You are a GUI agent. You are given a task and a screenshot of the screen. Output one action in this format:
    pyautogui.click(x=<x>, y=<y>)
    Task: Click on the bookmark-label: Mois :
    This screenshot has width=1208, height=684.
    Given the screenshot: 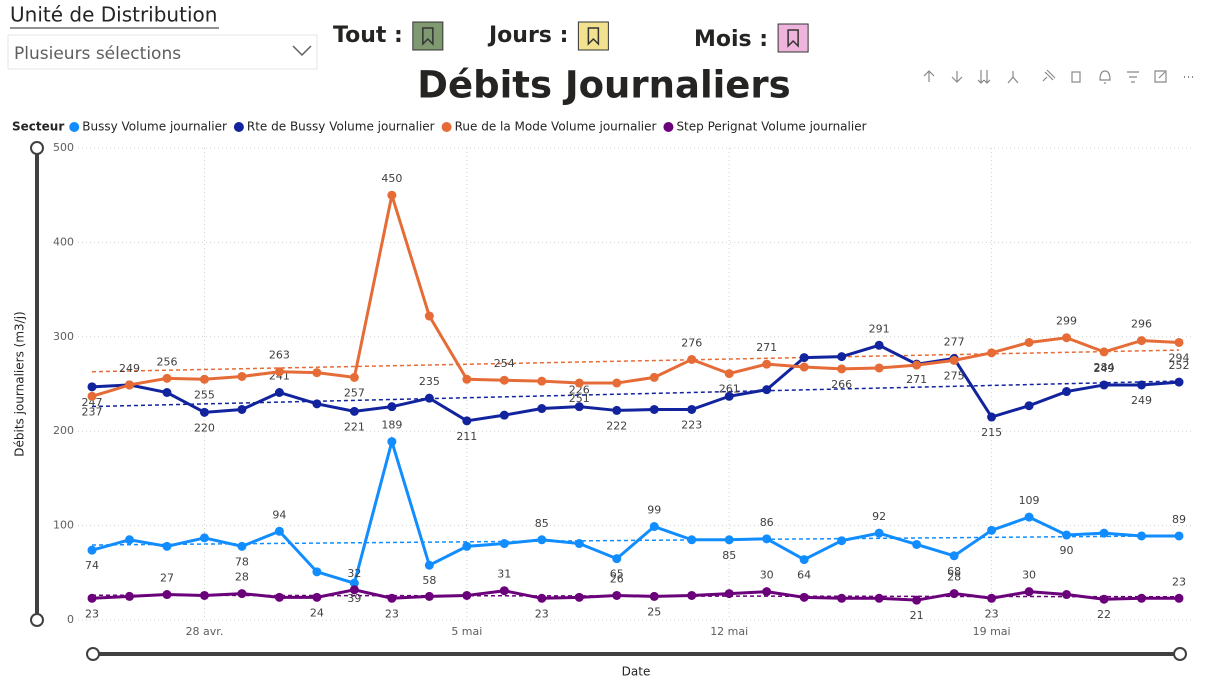 What is the action you would take?
    pyautogui.click(x=731, y=39)
    